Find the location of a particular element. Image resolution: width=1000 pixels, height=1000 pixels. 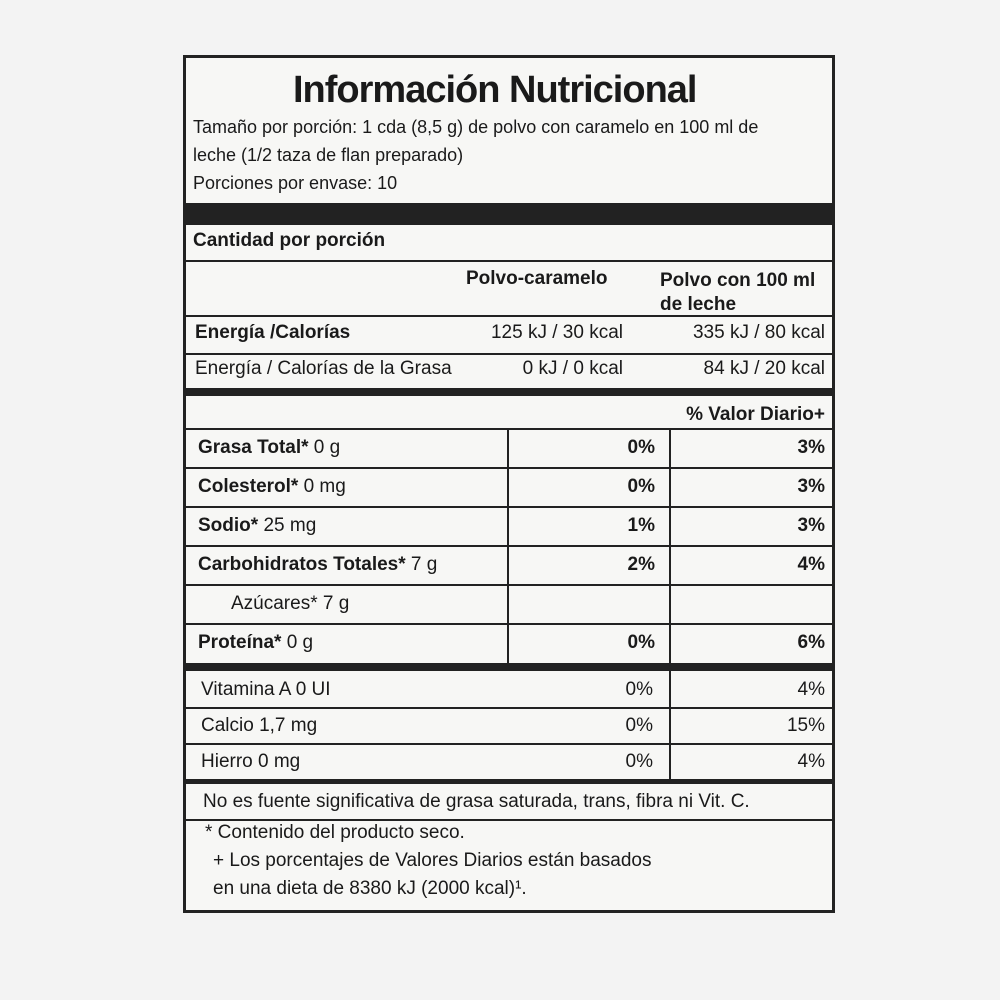

nutrient-name: Proteína* is located at coordinates (240, 642).